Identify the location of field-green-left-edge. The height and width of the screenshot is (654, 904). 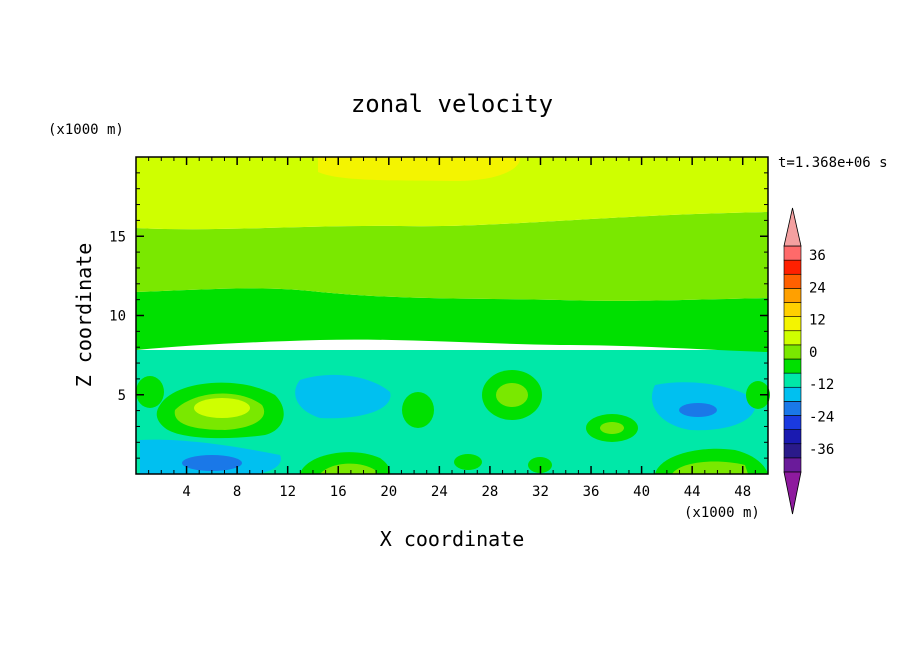
(150, 392).